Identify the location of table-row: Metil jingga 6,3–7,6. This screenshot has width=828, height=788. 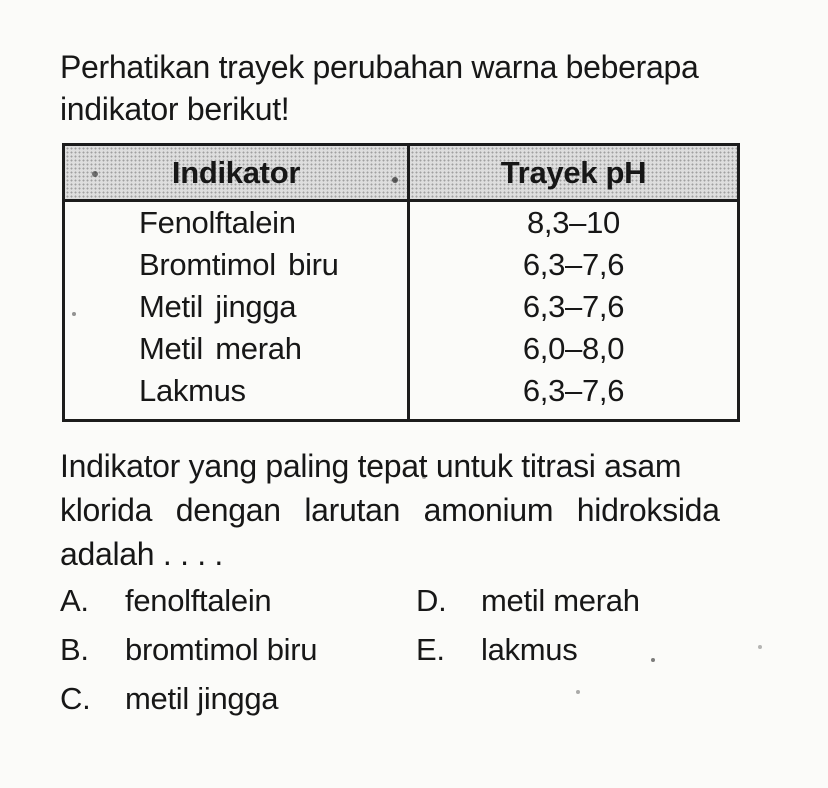
(401, 307).